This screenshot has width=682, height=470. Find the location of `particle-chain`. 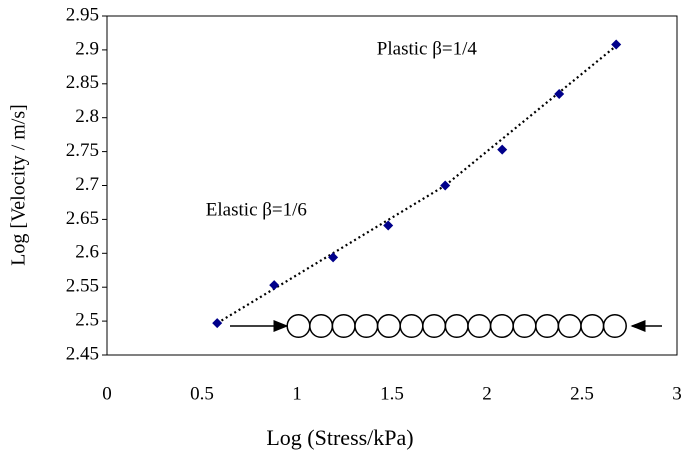

particle-chain is located at coordinates (446, 326).